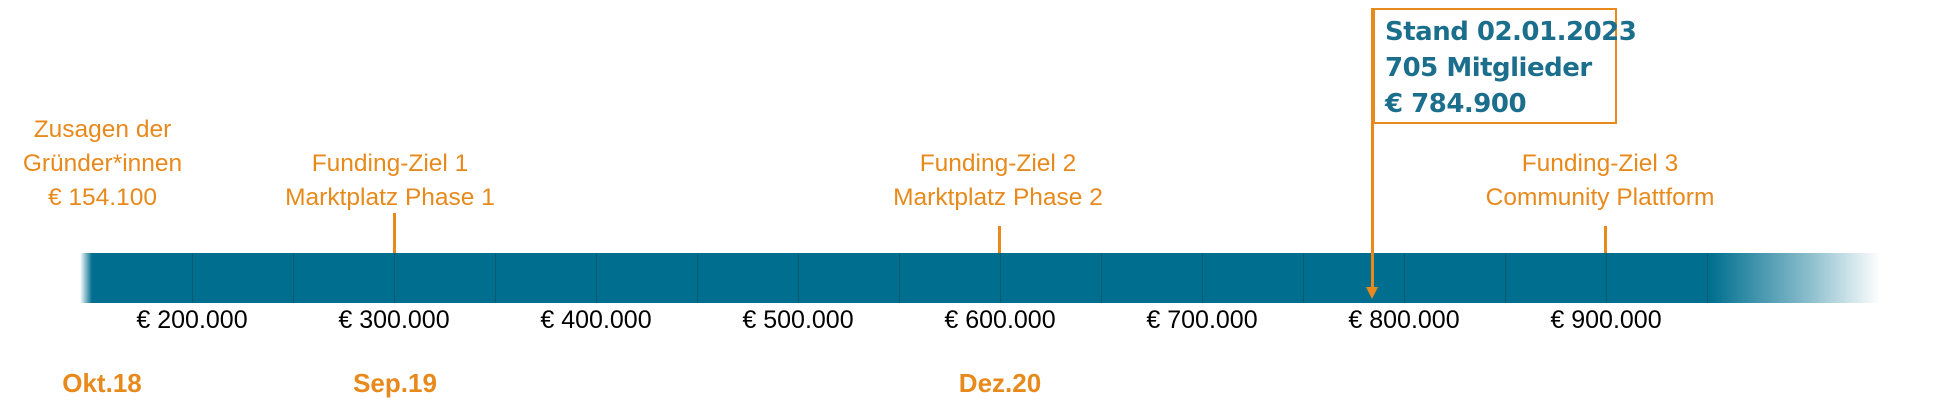 The image size is (1943, 419). What do you see at coordinates (998, 164) in the screenshot?
I see `funding-goal-2-title: Funding-Ziel 2` at bounding box center [998, 164].